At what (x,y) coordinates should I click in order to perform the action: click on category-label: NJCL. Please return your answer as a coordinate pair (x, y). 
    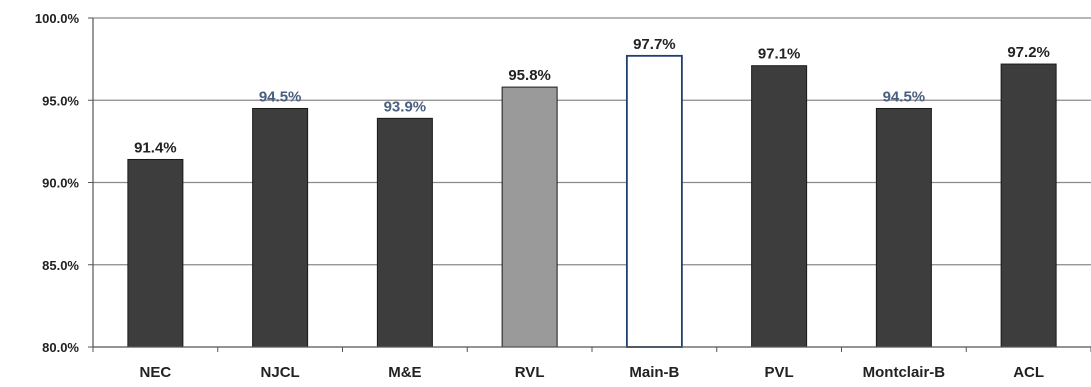
    Looking at the image, I should click on (280, 372).